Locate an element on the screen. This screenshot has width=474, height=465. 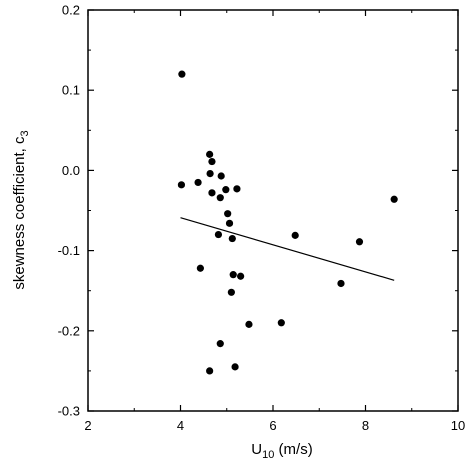
trend-line is located at coordinates (287, 249).